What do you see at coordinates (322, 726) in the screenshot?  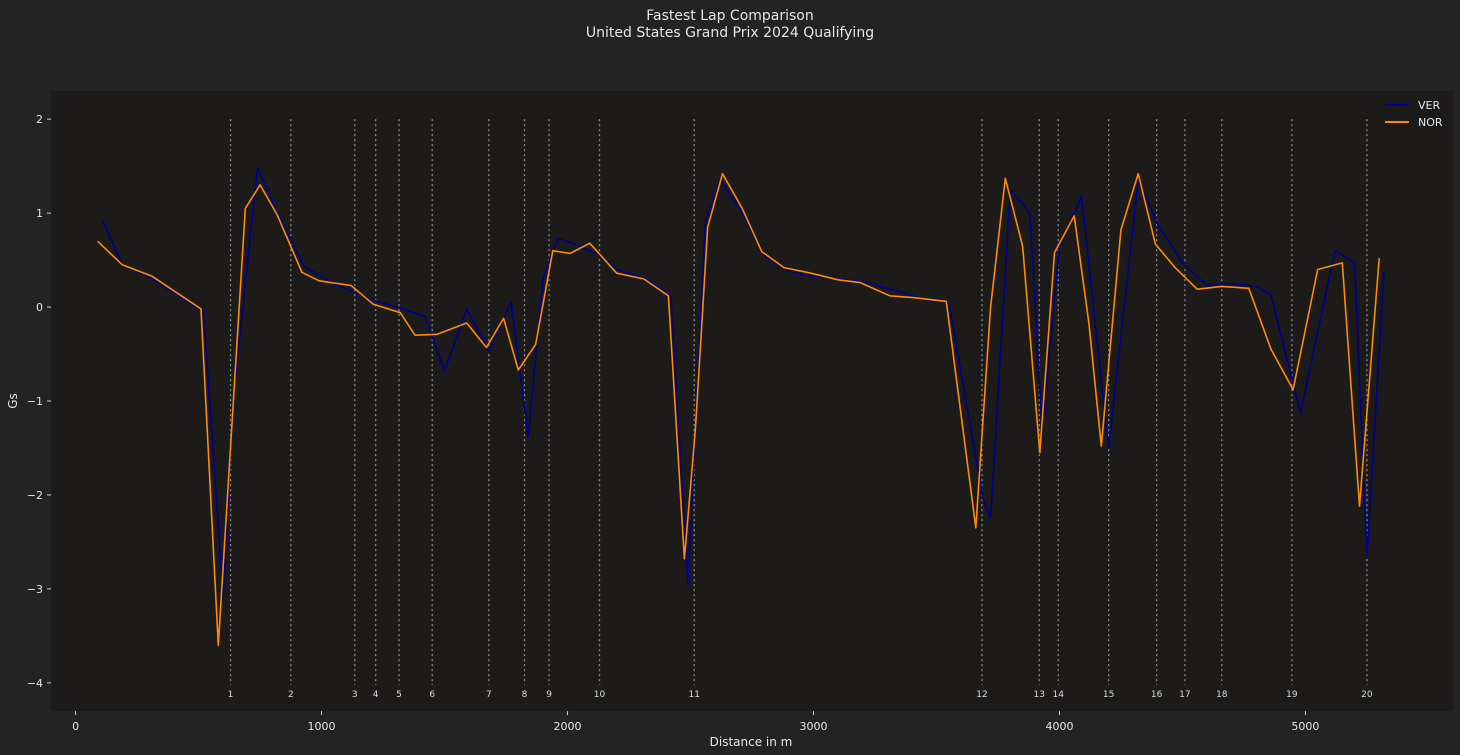 I see `x-tick-label: 1000` at bounding box center [322, 726].